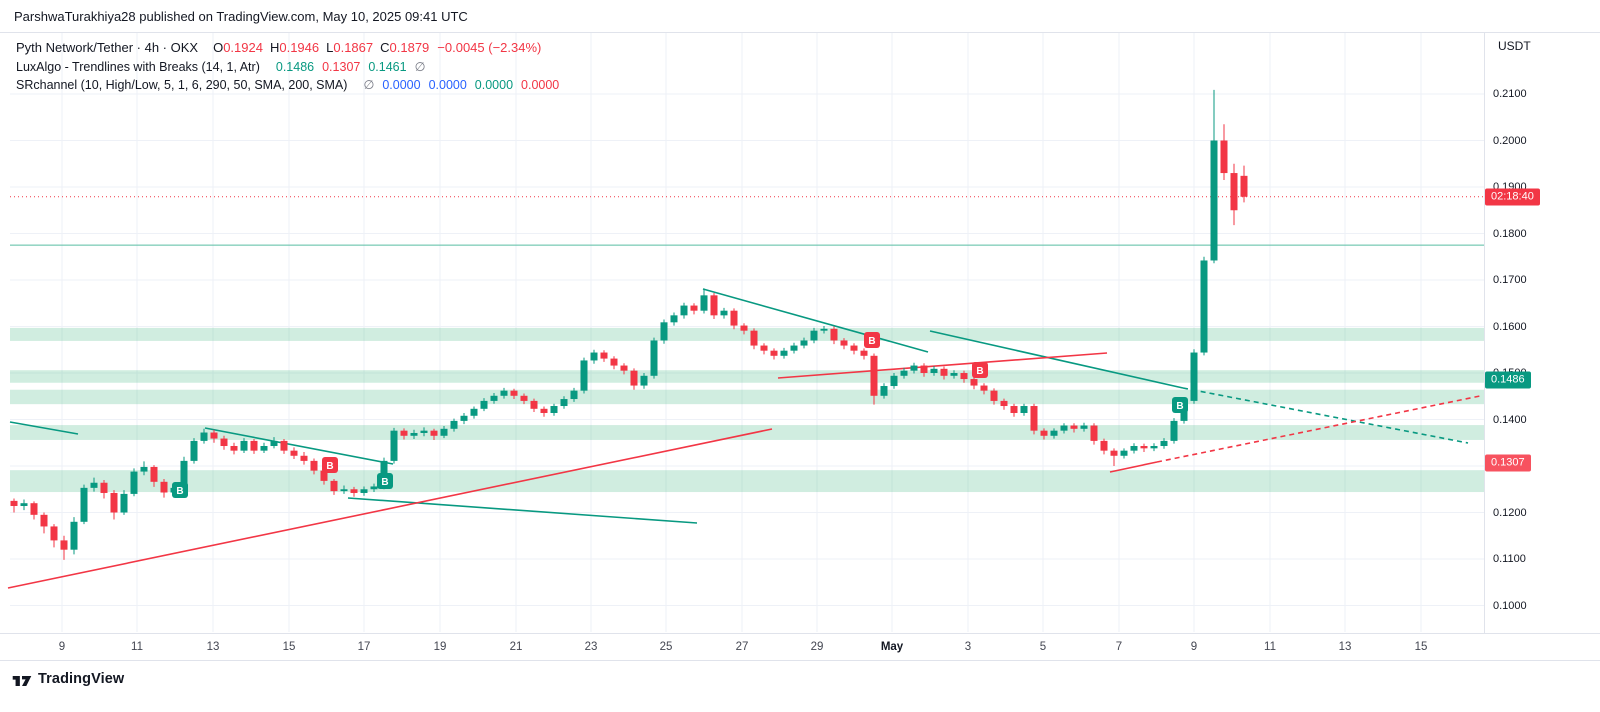 This screenshot has width=1600, height=712. I want to click on time-axis: 9 11 13 15 17 19 21 23 25 27 29 May 3 5 7 9 11 13 15, so click(800, 646).